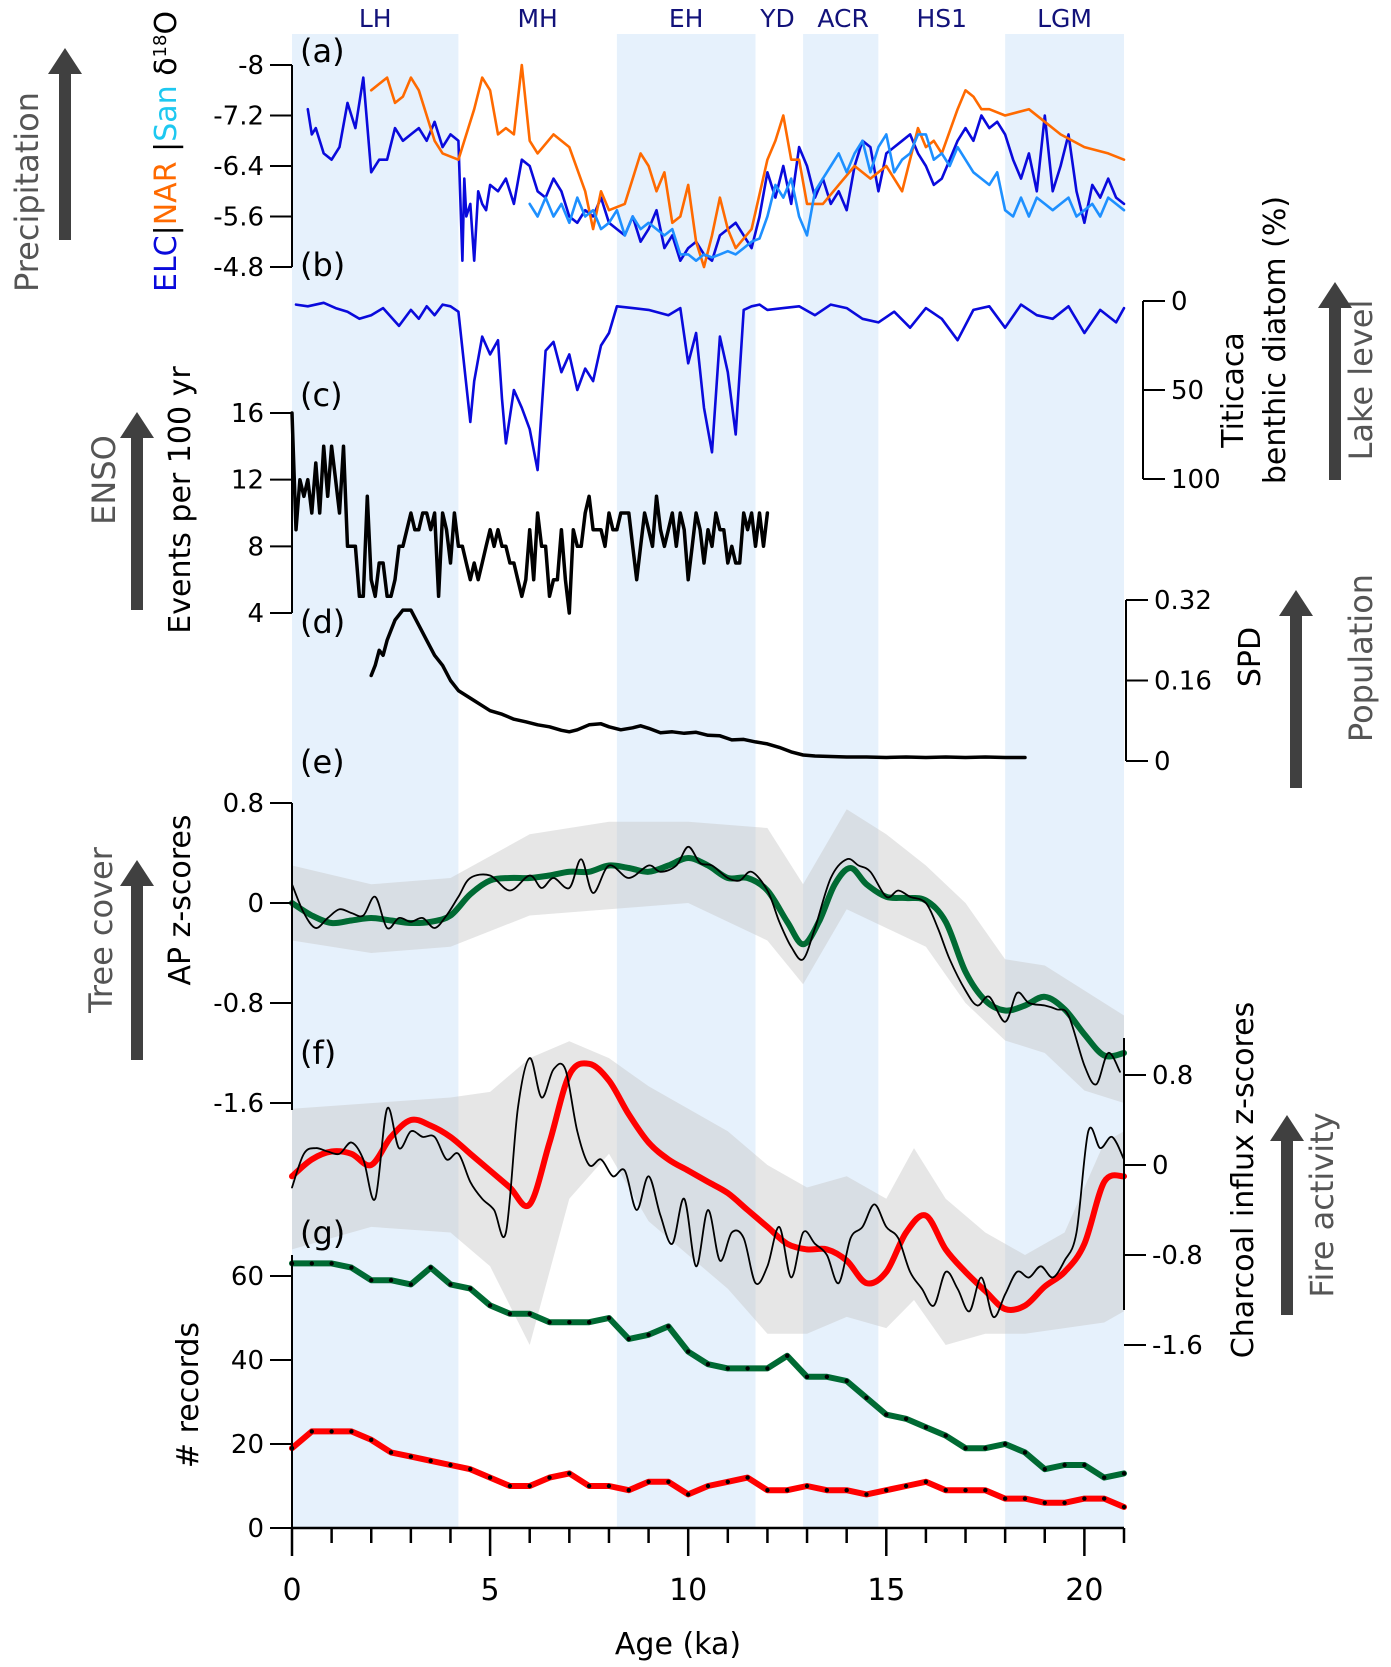  What do you see at coordinates (1084, 1590) in the screenshot?
I see `x-tick-label: 20` at bounding box center [1084, 1590].